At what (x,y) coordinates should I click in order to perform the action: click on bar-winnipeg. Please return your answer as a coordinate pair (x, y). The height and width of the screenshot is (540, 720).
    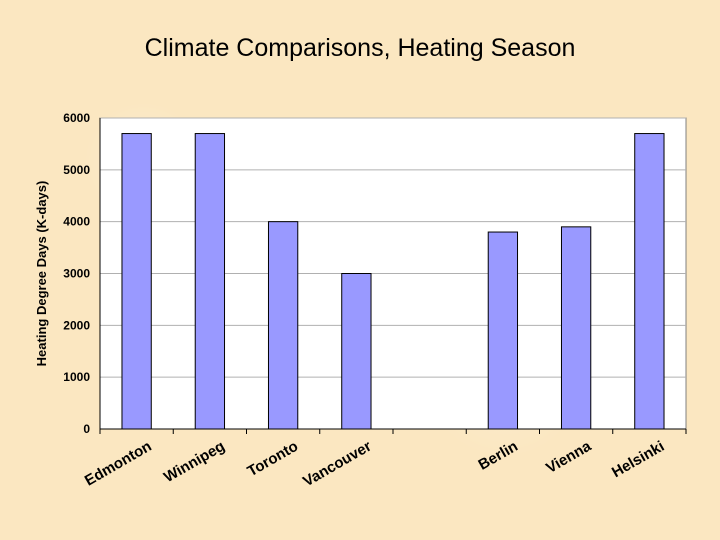
    Looking at the image, I should click on (210, 281).